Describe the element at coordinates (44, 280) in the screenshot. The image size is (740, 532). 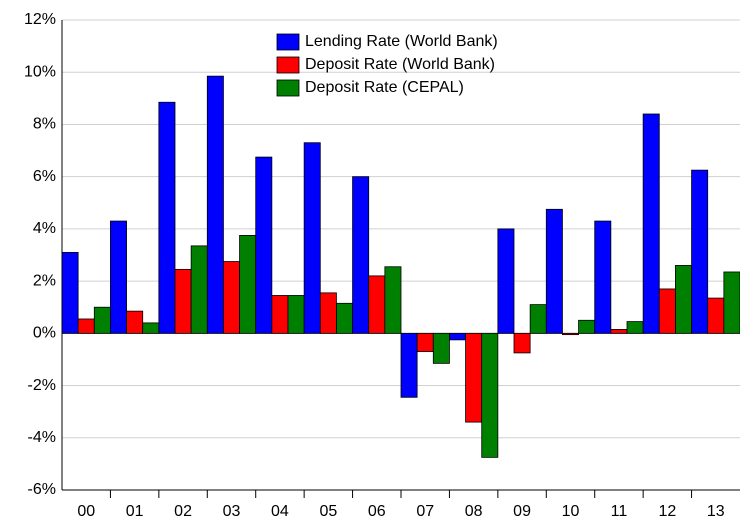
I see `y-tick-label: 2%` at that location.